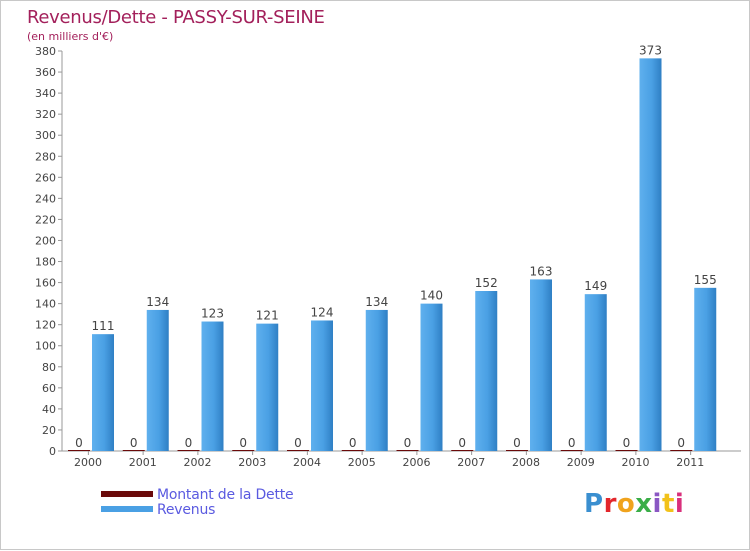  Describe the element at coordinates (307, 462) in the screenshot. I see `x-tick-label: 2004` at that location.